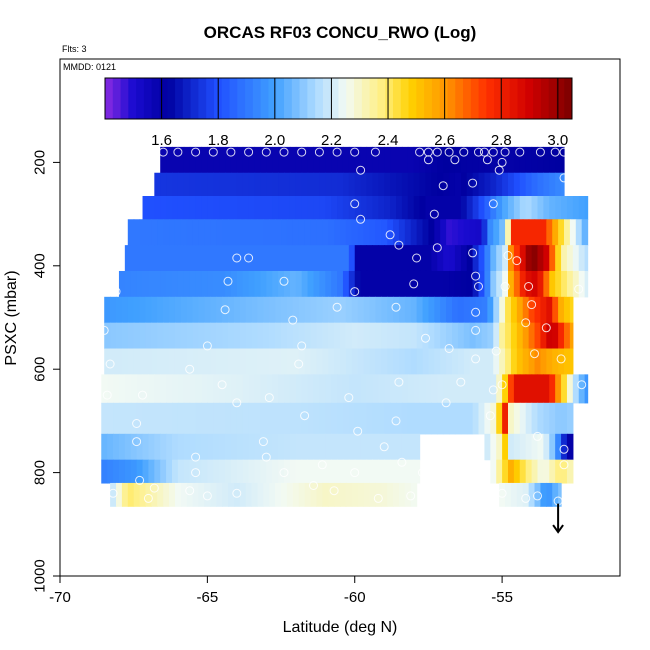  I want to click on arrow-head, so click(558, 529).